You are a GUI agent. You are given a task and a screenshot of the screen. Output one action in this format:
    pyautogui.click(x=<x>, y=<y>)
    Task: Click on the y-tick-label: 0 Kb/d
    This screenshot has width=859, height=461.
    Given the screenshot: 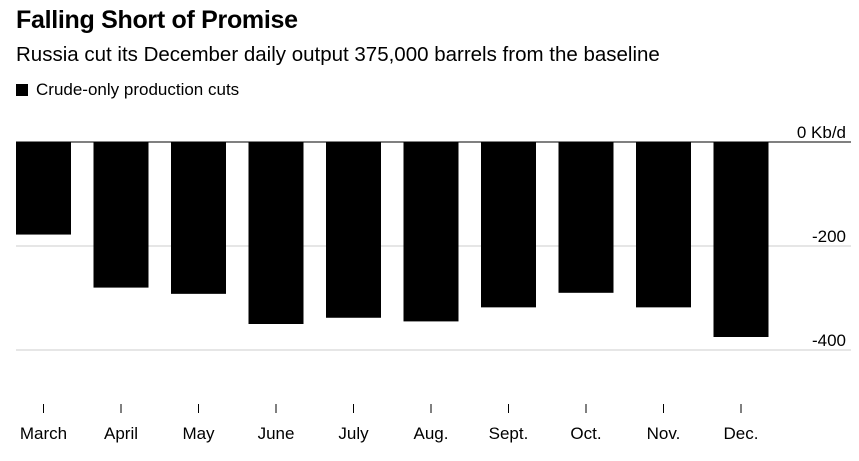 What is the action you would take?
    pyautogui.click(x=821, y=132)
    